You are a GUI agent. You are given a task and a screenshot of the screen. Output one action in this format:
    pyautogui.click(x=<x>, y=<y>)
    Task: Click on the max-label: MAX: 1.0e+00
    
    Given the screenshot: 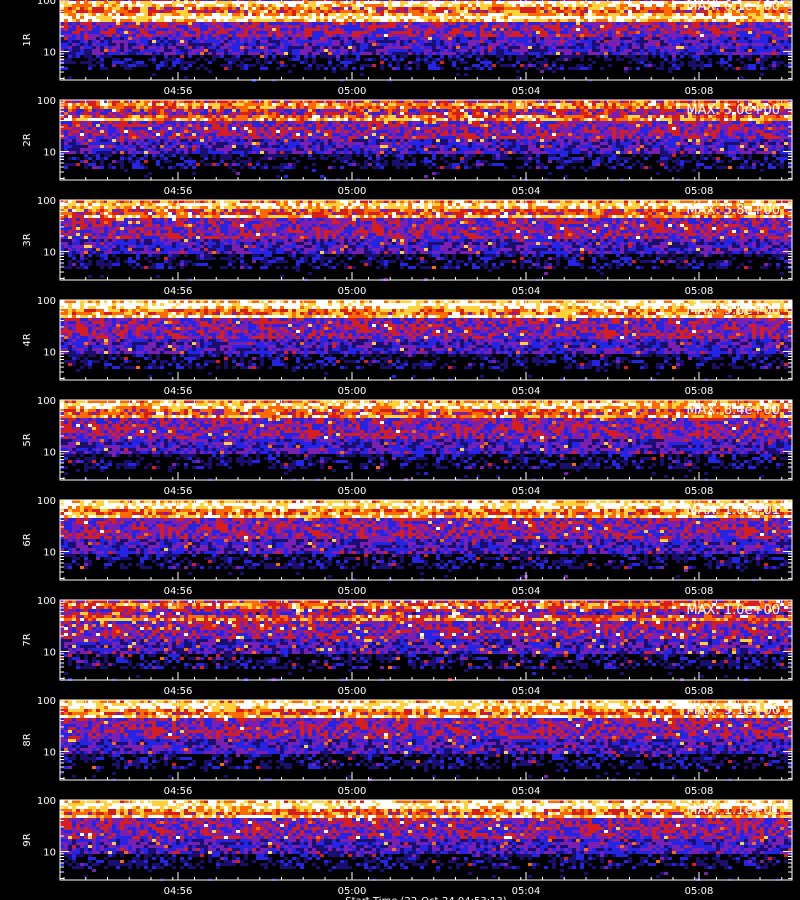 What is the action you would take?
    pyautogui.click(x=733, y=610)
    